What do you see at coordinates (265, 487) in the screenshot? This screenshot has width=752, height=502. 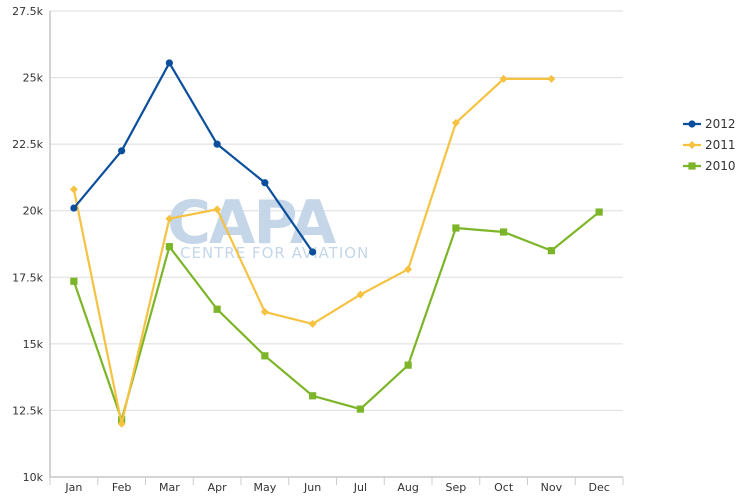 I see `x-tick-label: May` at bounding box center [265, 487].